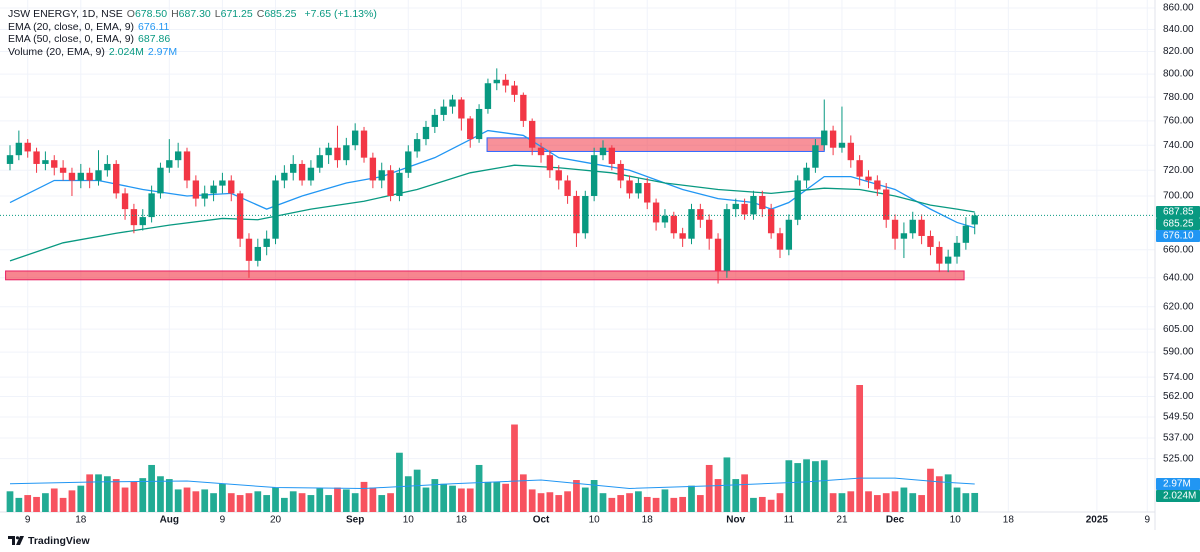 This screenshot has height=552, width=1200. What do you see at coordinates (16, 540) in the screenshot?
I see `logo` at bounding box center [16, 540].